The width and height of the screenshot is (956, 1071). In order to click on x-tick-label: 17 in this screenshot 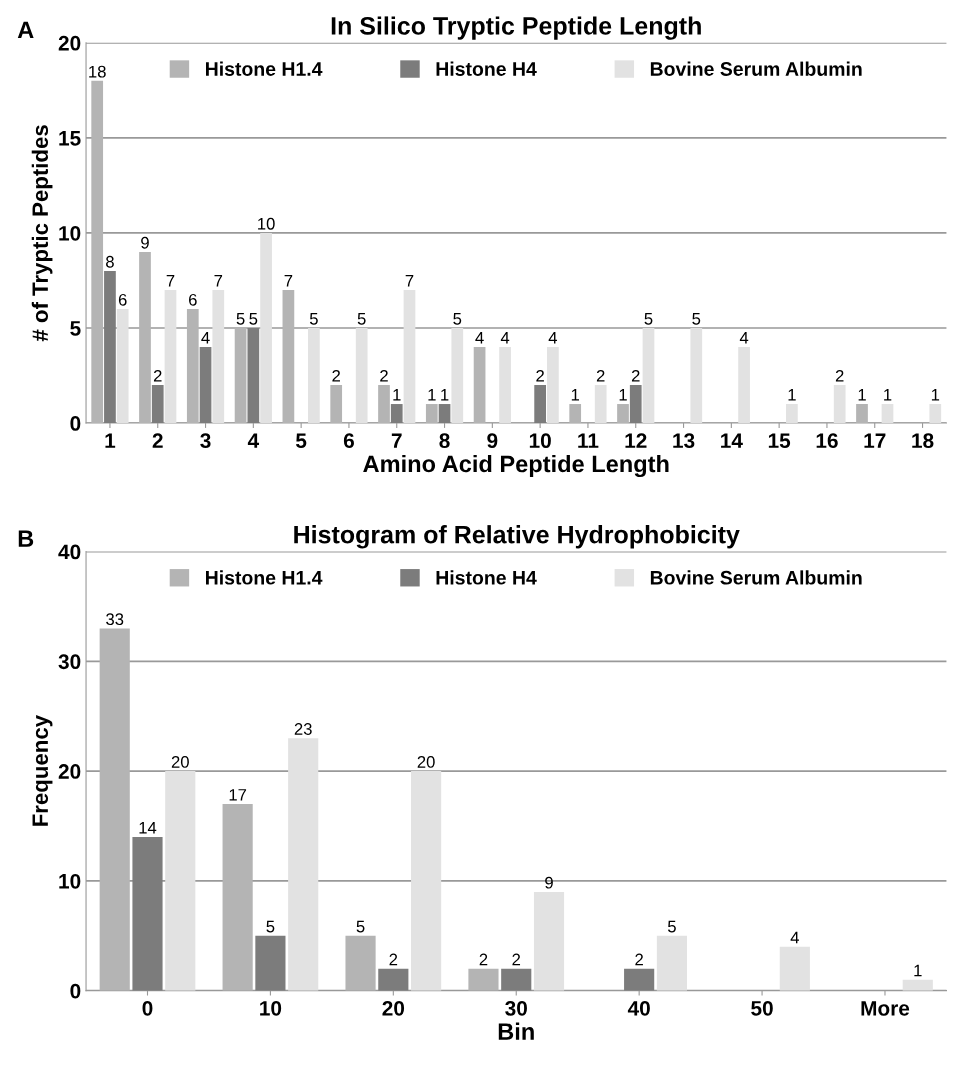, I will do `click(875, 440)`.